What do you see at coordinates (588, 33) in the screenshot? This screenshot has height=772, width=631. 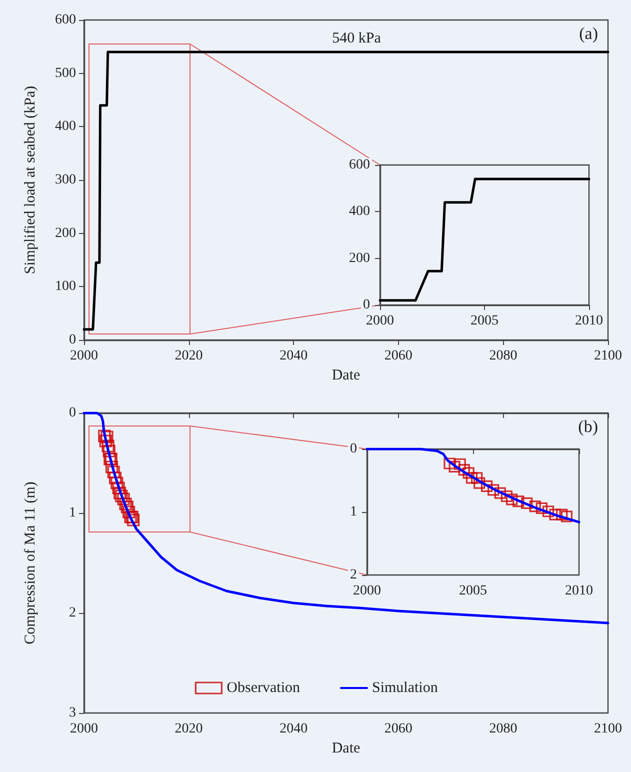 I see `annotation: (a)` at bounding box center [588, 33].